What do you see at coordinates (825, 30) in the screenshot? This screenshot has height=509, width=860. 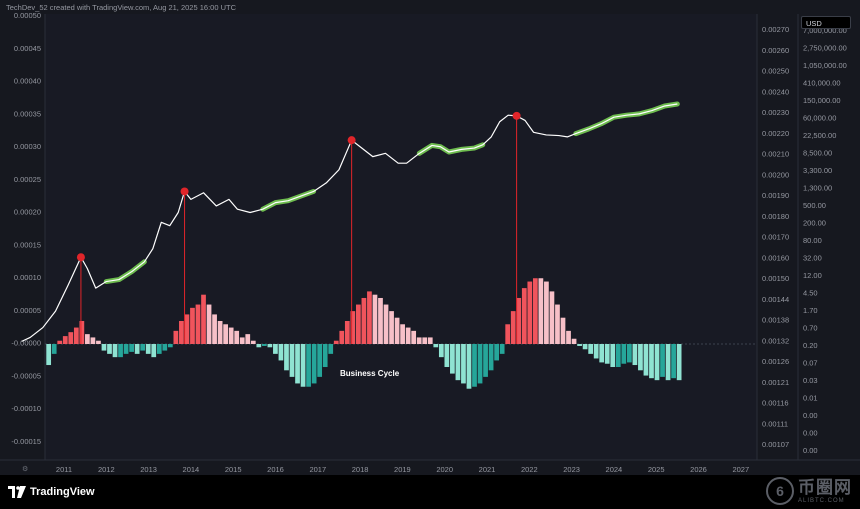 I see `right-axis-tick-label: 7,000,000.00` at bounding box center [825, 30].